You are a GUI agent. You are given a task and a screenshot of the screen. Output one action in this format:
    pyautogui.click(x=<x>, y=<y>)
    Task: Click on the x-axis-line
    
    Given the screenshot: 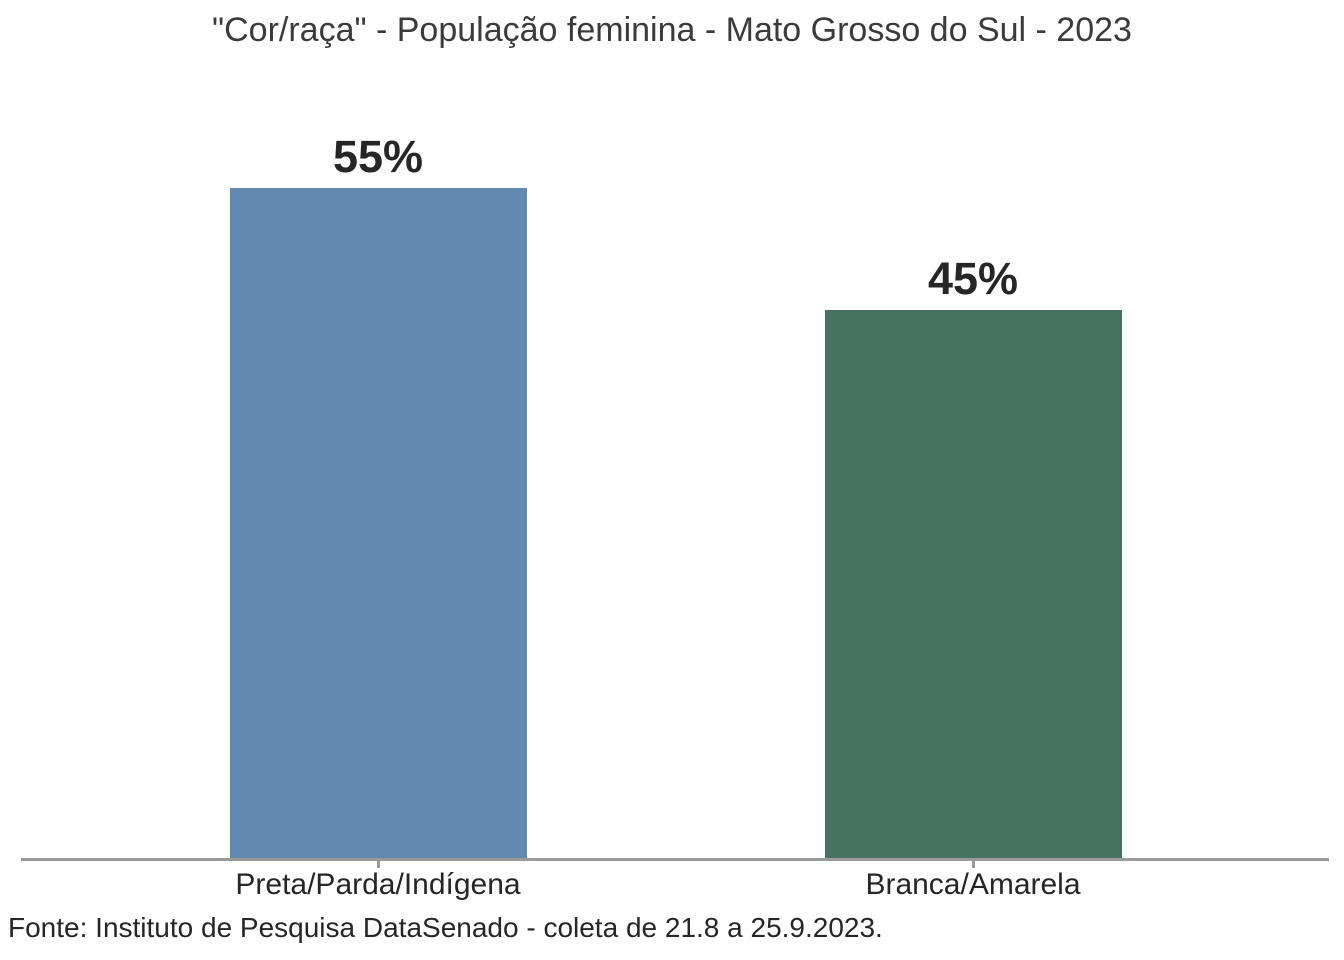 What is the action you would take?
    pyautogui.click(x=675, y=859)
    